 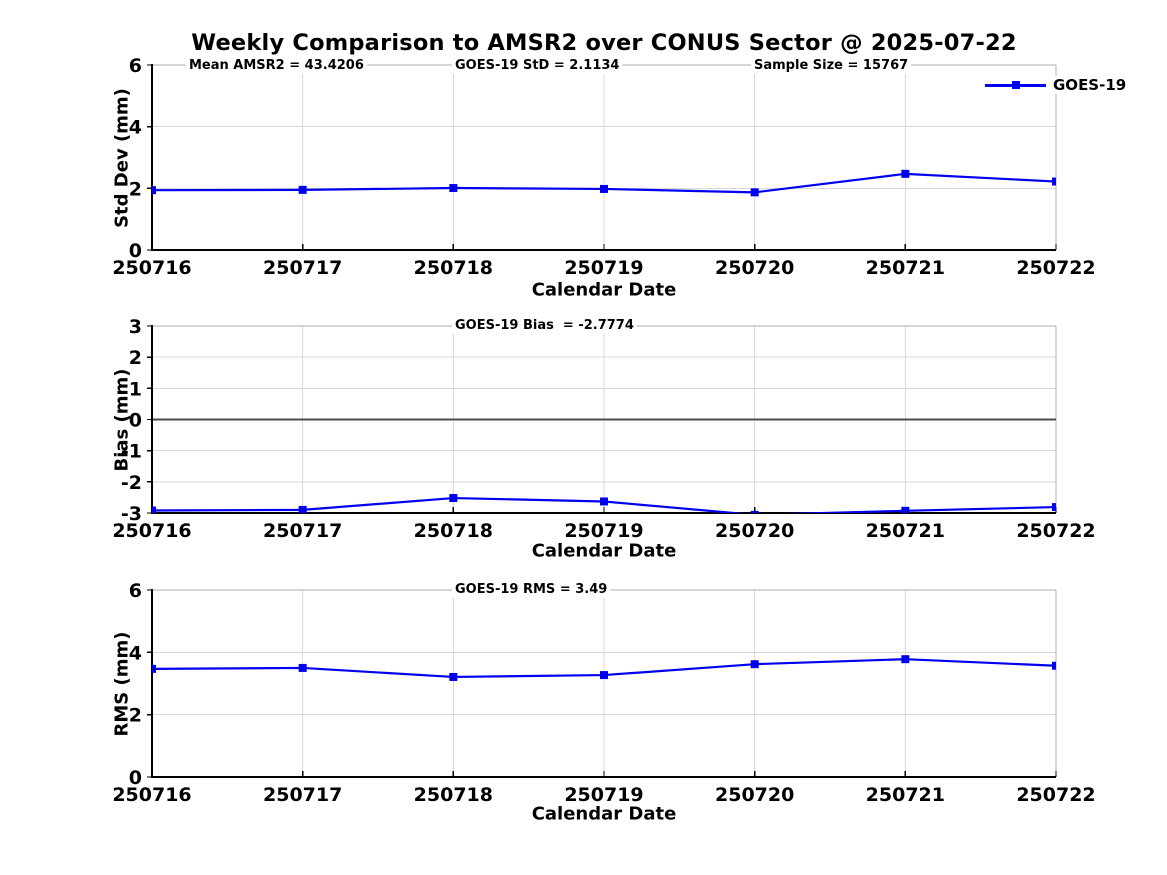 I want to click on bias-y-axis-label: Bias (mm), so click(x=122, y=420).